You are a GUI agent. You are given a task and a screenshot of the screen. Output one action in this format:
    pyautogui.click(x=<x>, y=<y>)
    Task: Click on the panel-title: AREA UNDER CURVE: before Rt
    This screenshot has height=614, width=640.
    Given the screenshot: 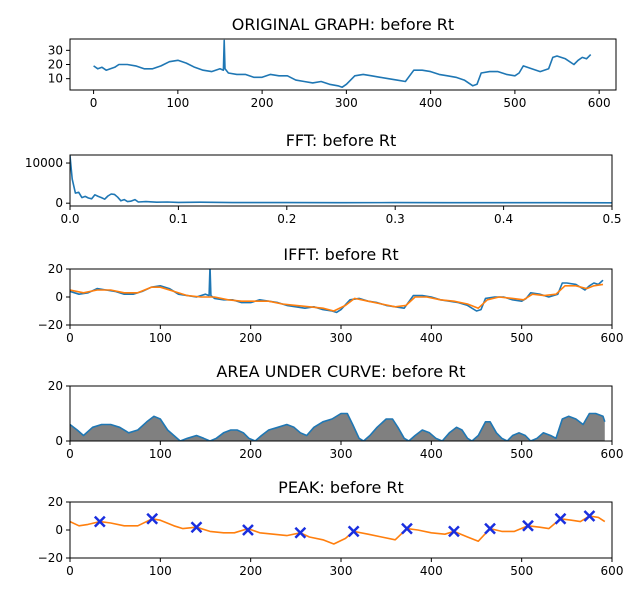 What is the action you would take?
    pyautogui.click(x=340, y=371)
    